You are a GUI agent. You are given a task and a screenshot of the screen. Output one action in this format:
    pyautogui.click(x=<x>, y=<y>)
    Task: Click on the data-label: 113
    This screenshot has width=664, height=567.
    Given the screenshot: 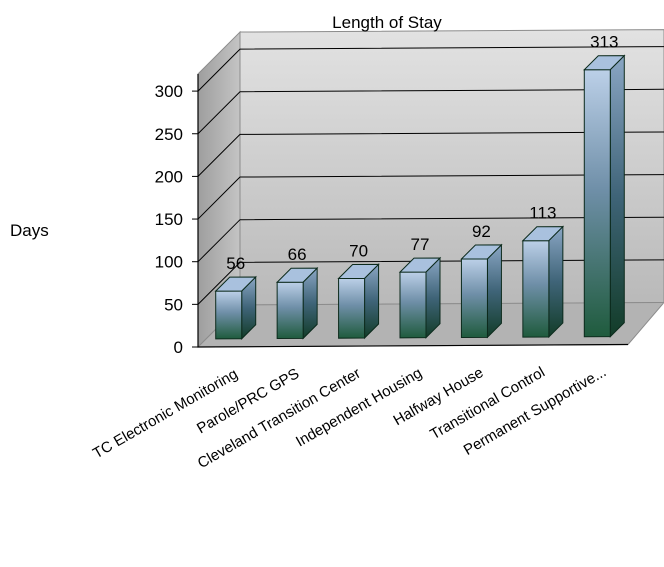 What is the action you would take?
    pyautogui.click(x=542, y=213)
    